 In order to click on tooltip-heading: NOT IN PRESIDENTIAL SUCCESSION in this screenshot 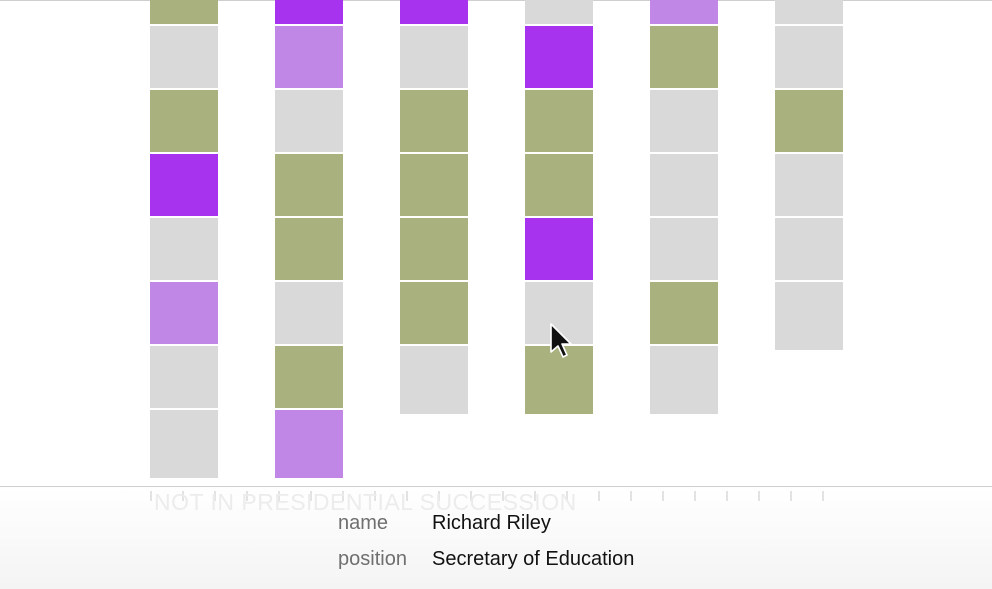, I will do `click(365, 502)`.